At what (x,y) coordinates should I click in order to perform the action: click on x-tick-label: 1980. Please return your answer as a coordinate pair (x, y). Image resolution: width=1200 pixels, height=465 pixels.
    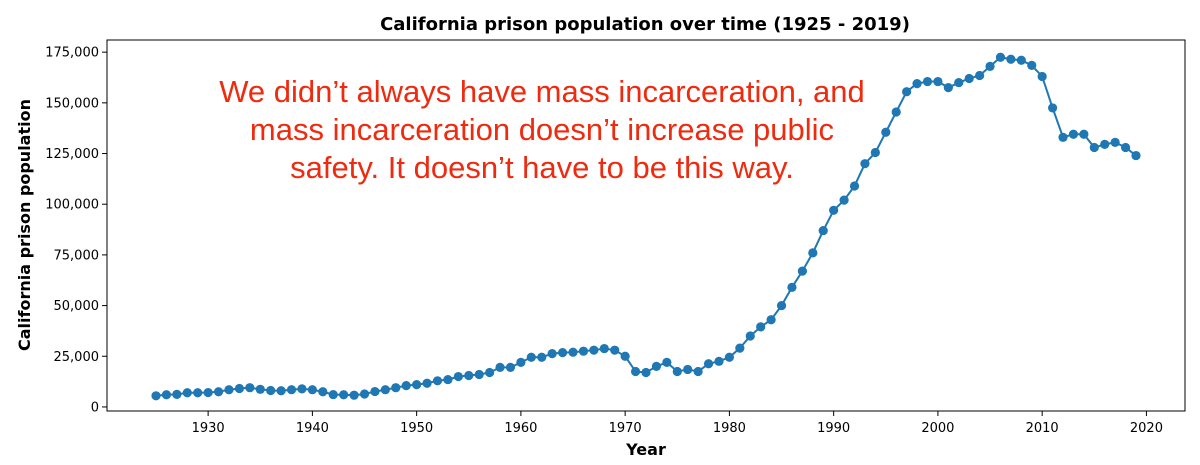
    Looking at the image, I should click on (729, 428).